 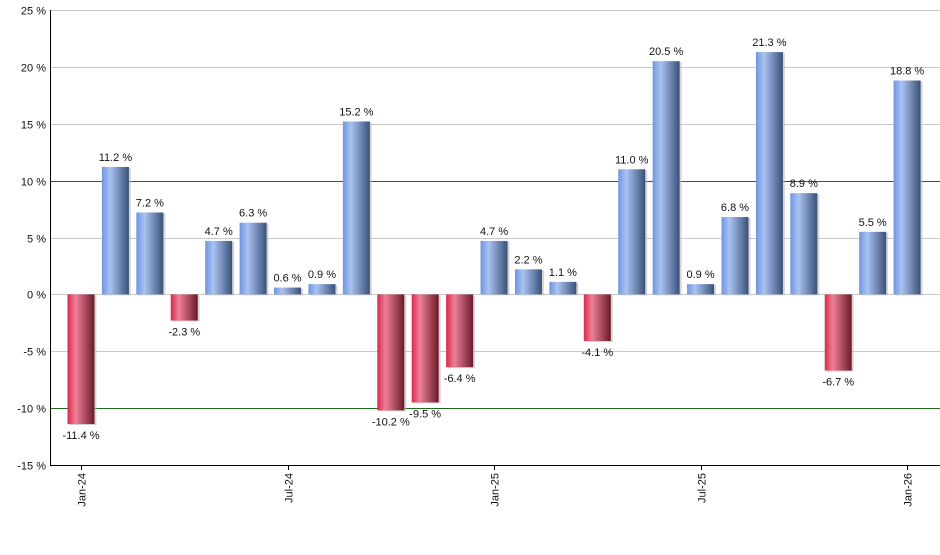 What do you see at coordinates (150, 203) in the screenshot?
I see `data-label: 7.2 %` at bounding box center [150, 203].